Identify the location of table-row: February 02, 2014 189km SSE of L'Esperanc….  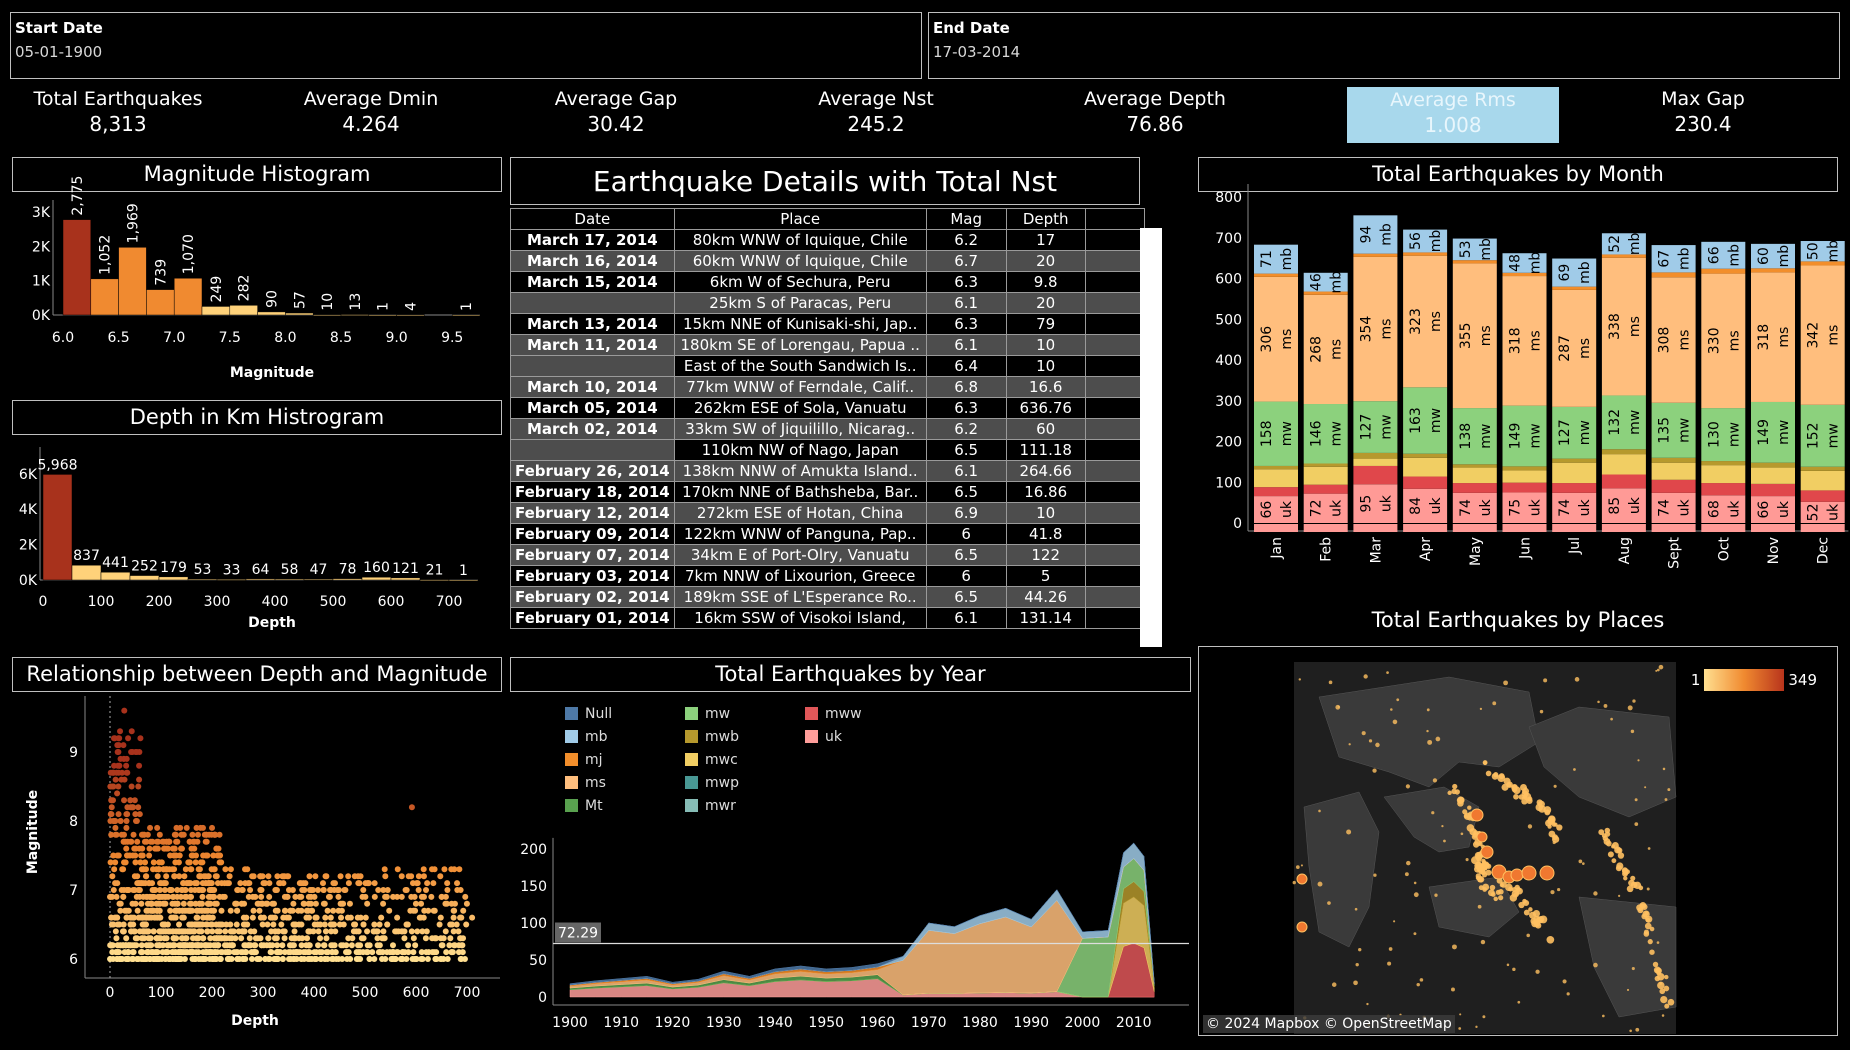
(827, 597).